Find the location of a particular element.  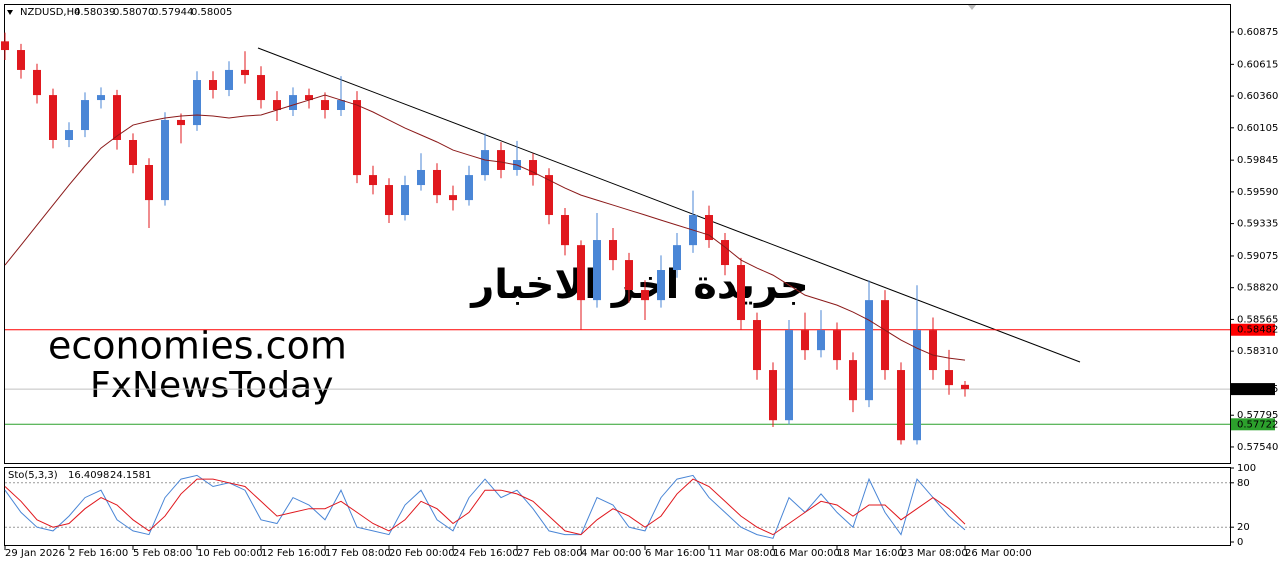

x-tick-label: 29 Jan 2026 is located at coordinates (35, 553).